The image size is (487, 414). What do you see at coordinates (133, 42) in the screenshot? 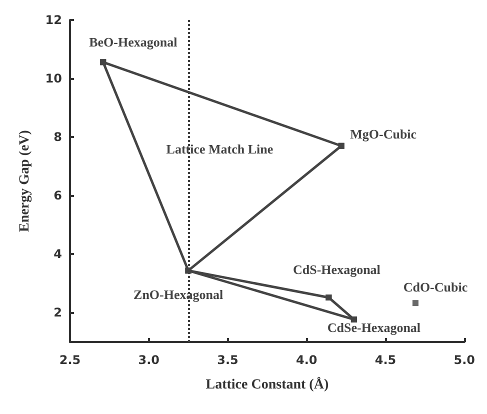
I see `annotation: BeO-Hexagonal` at bounding box center [133, 42].